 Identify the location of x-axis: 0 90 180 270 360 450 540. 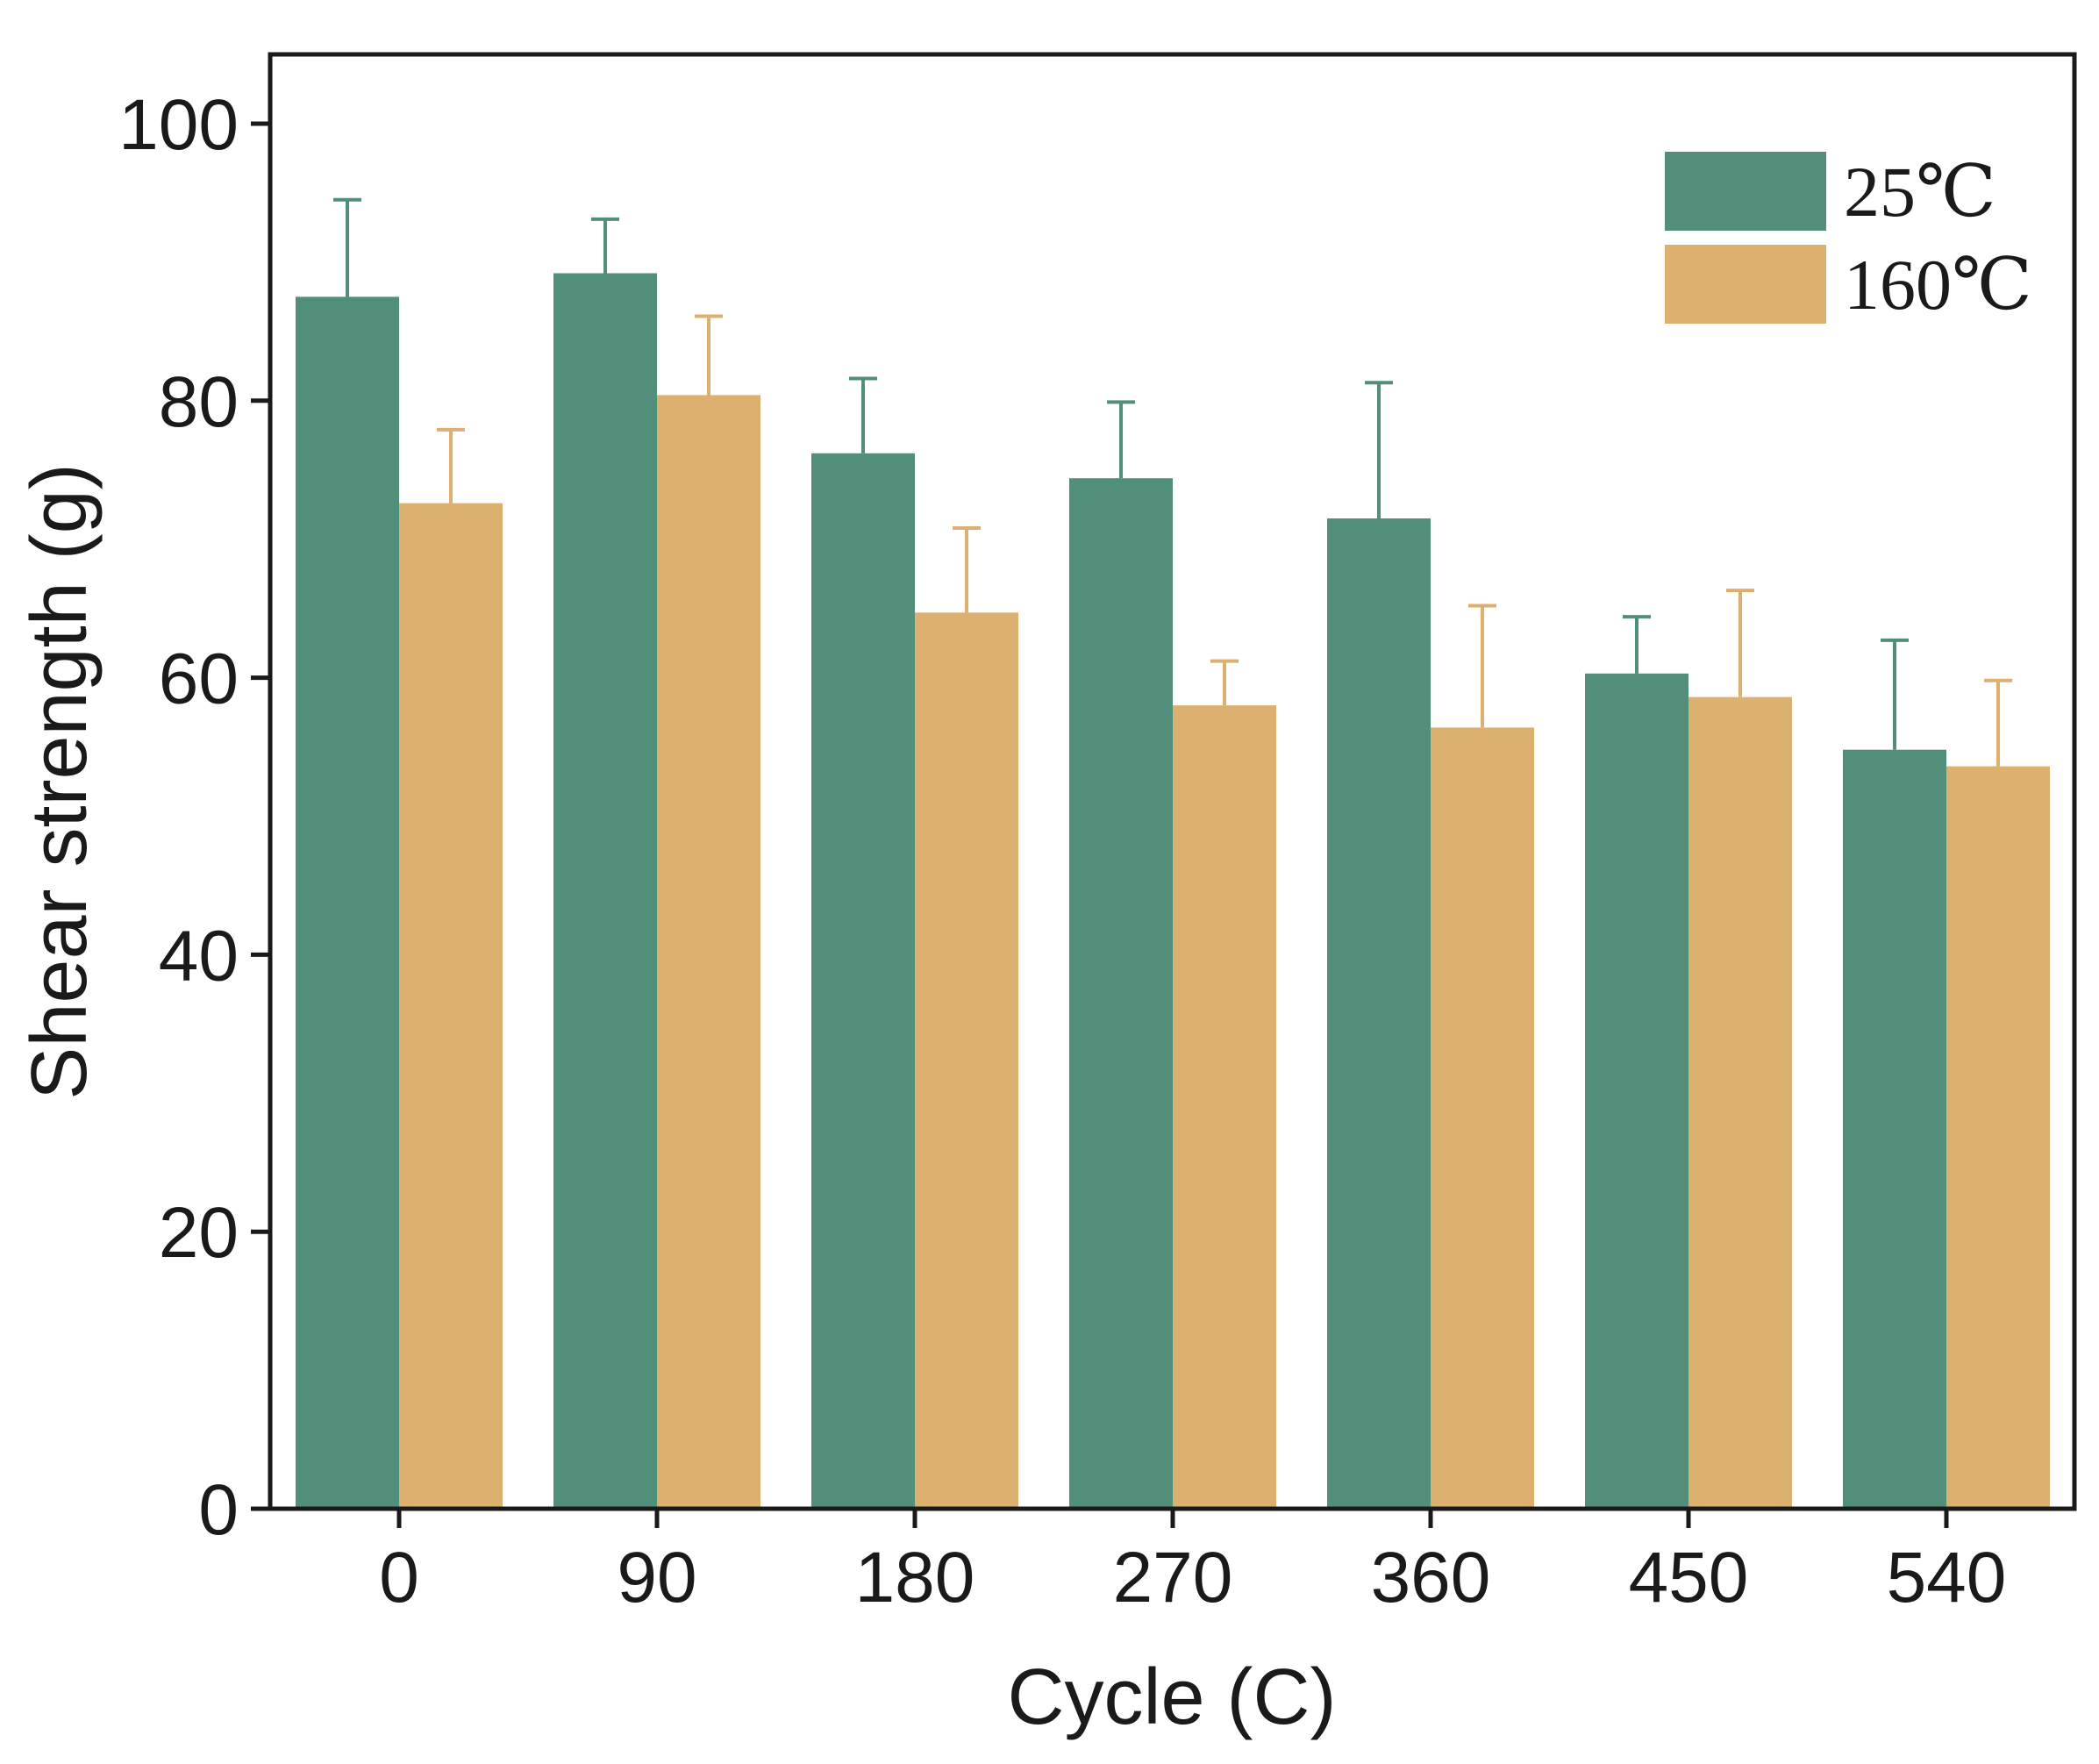
(1192, 1563).